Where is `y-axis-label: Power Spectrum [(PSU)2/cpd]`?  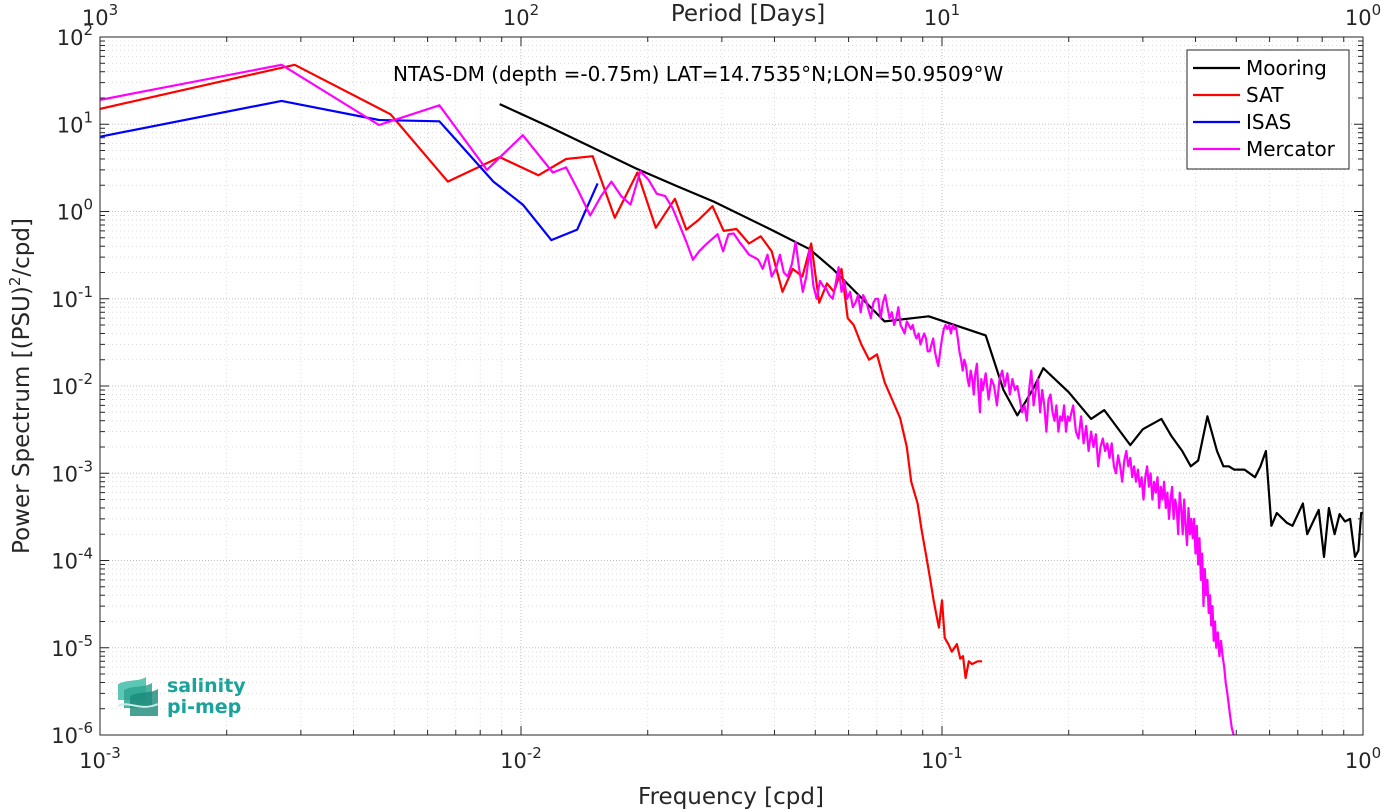 y-axis-label: Power Spectrum [(PSU)2/cpd] is located at coordinates (20, 386).